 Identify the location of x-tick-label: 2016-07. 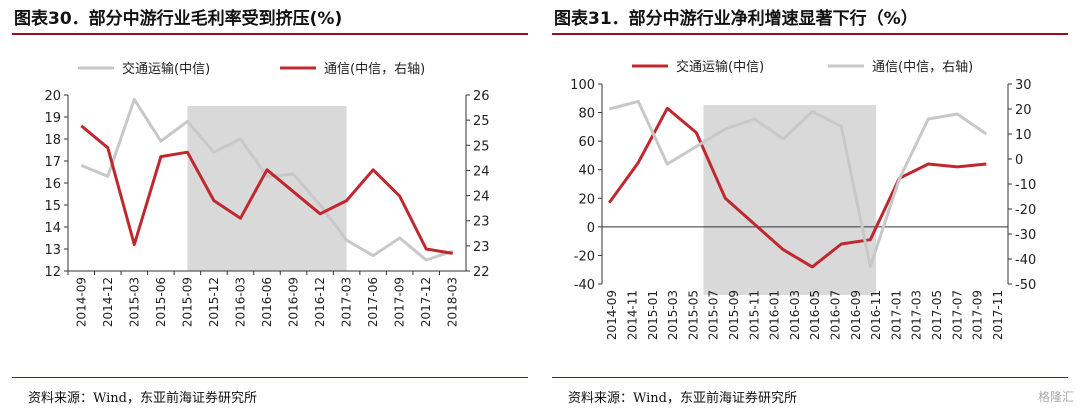
(835, 315).